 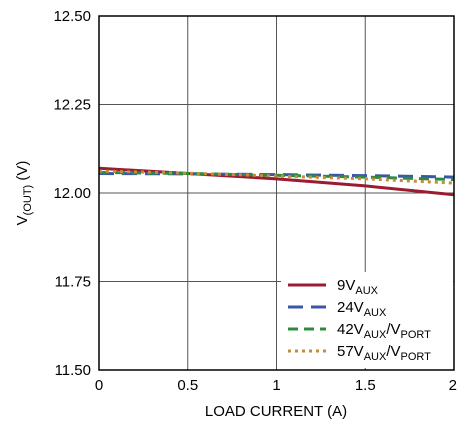 What do you see at coordinates (453, 385) in the screenshot?
I see `x-tick-label-4: 2` at bounding box center [453, 385].